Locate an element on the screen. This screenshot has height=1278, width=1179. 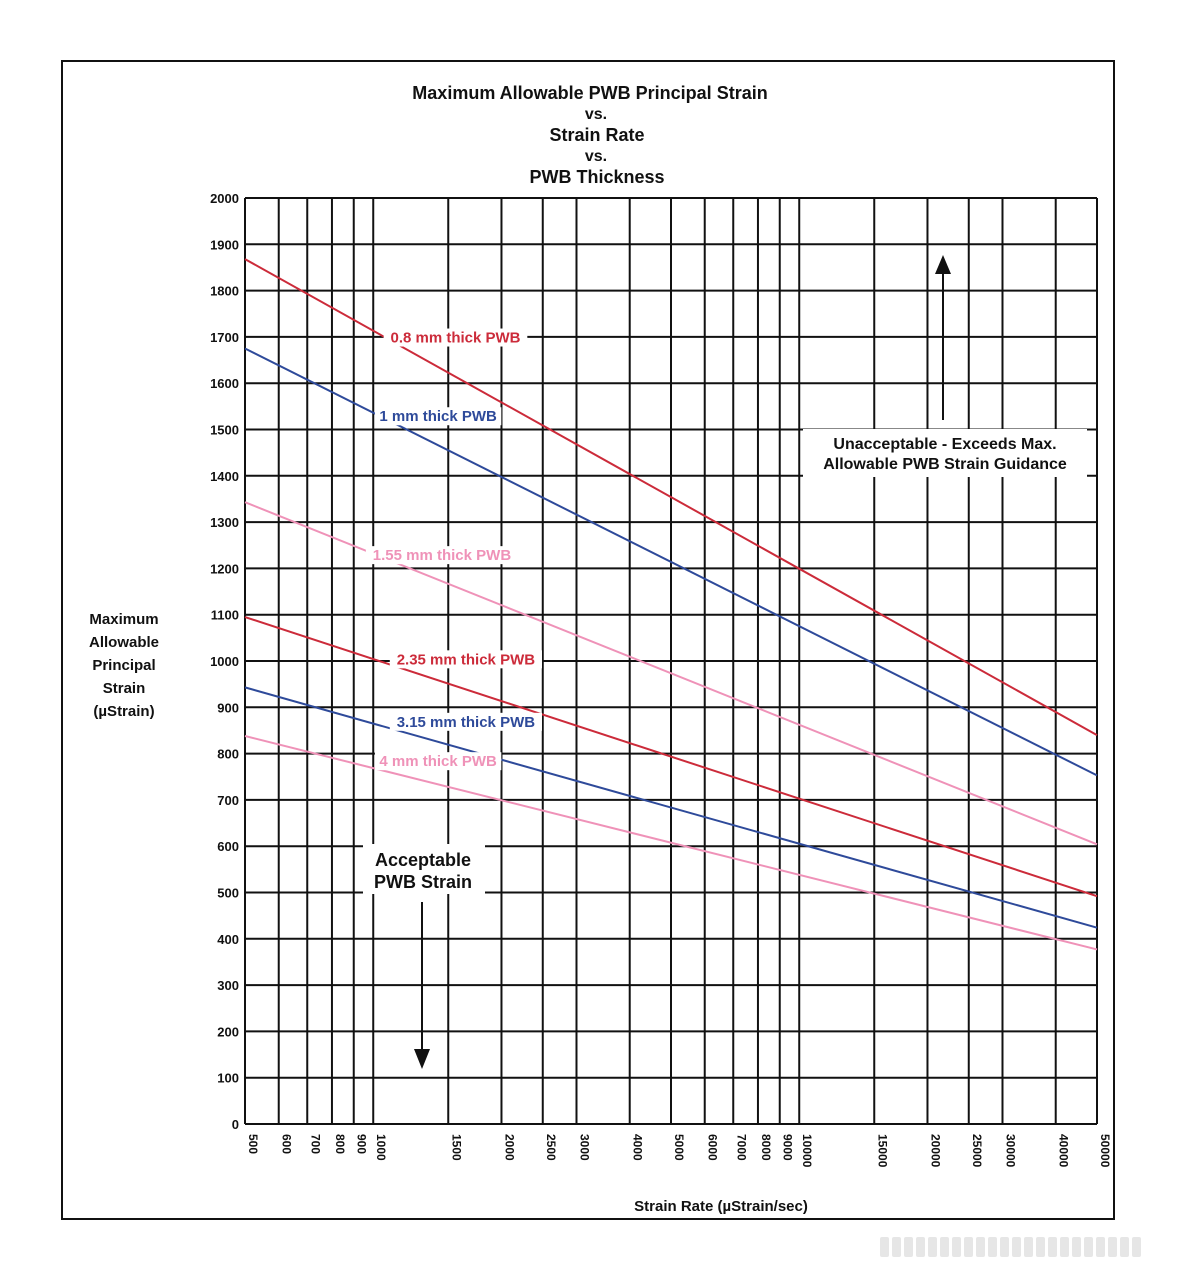
y-tick-label: 100 is located at coordinates (228, 1078).